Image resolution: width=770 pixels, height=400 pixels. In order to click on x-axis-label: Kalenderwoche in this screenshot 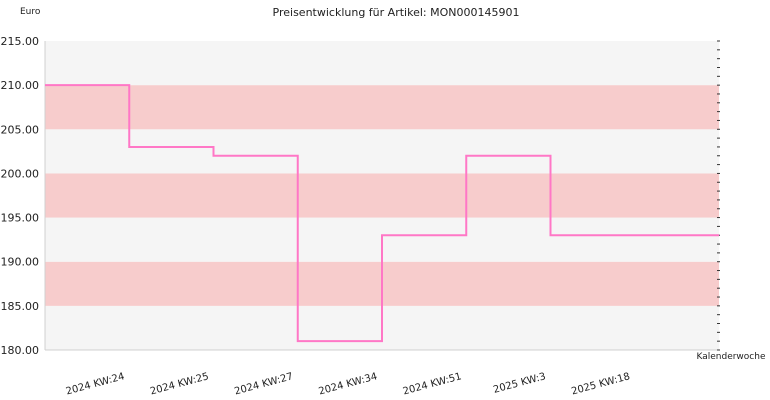, I will do `click(730, 357)`.